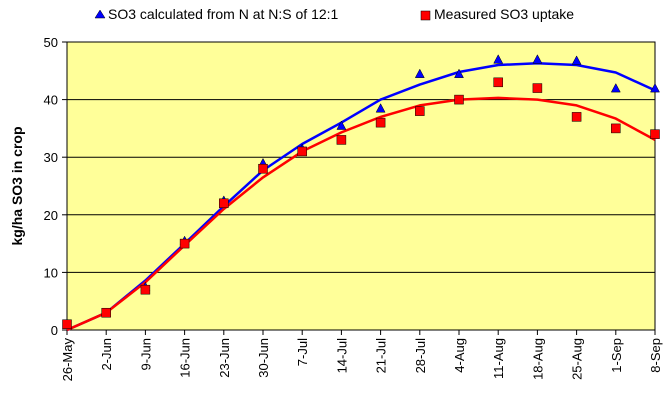 Image resolution: width=670 pixels, height=410 pixels. What do you see at coordinates (263, 358) in the screenshot?
I see `x-tick-label: 30-Jun` at bounding box center [263, 358].